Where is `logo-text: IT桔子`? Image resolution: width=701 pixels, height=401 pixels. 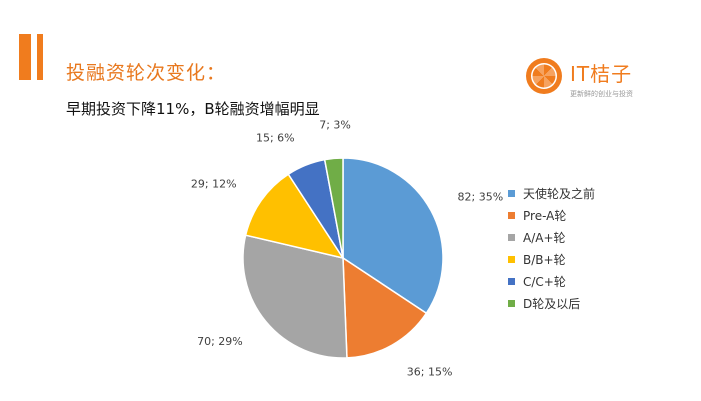
logo-text: IT桔子 is located at coordinates (601, 74).